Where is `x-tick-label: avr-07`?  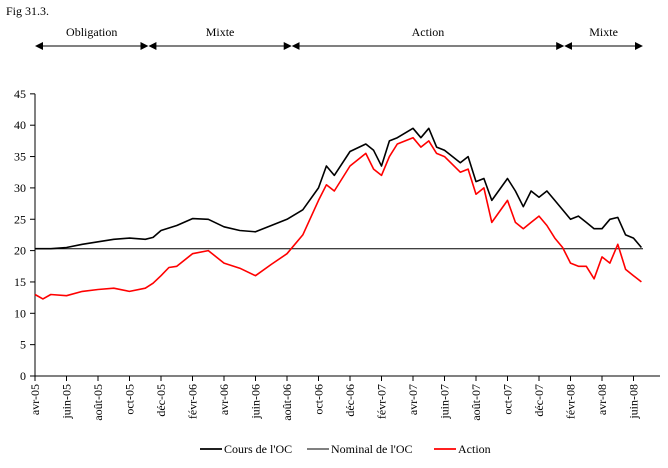
x-tick-label: avr-07 is located at coordinates (413, 399).